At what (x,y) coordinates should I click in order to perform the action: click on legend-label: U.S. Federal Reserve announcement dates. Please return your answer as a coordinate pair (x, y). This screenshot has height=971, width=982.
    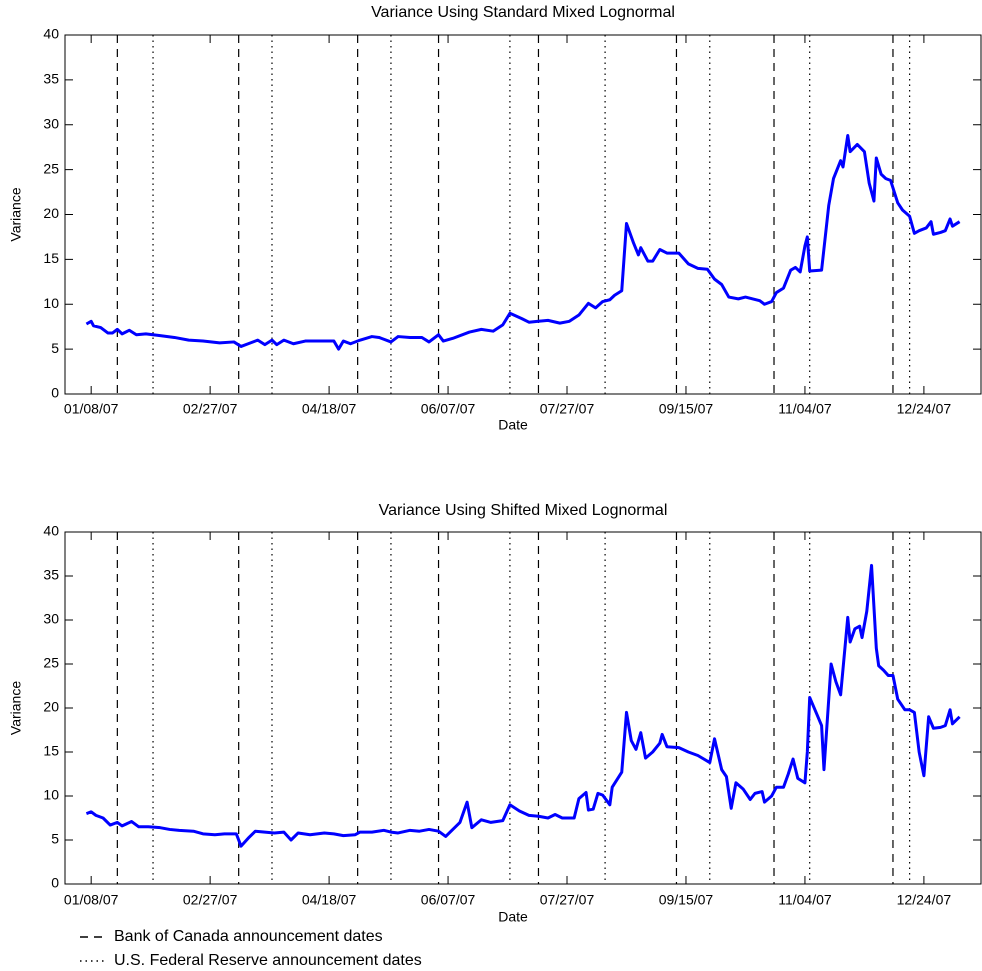
    Looking at the image, I should click on (268, 960).